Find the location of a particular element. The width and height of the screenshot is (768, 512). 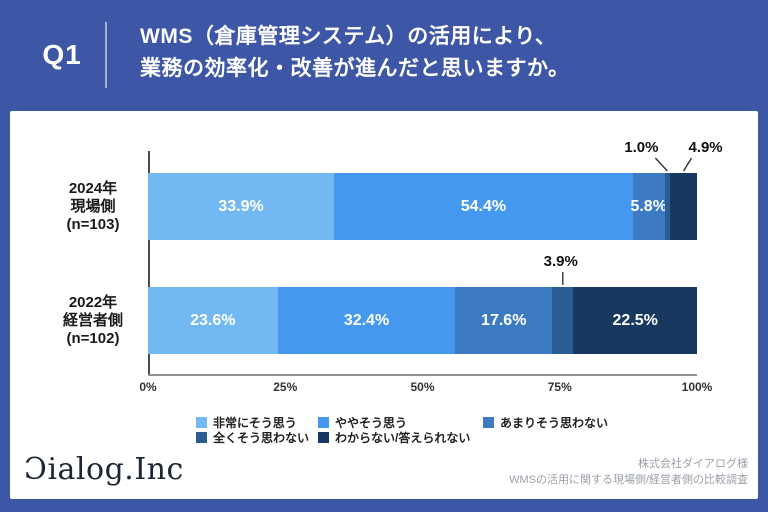

x-axis-tick: 25% is located at coordinates (285, 387).